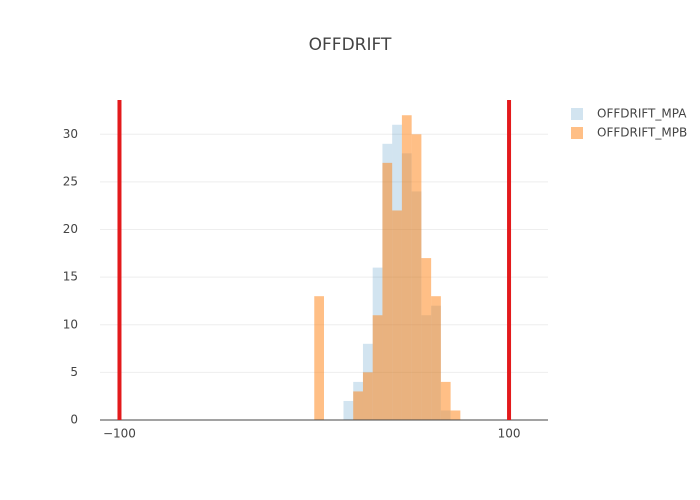 The width and height of the screenshot is (700, 500). Describe the element at coordinates (119, 434) in the screenshot. I see `x-tick-label: −100` at that location.